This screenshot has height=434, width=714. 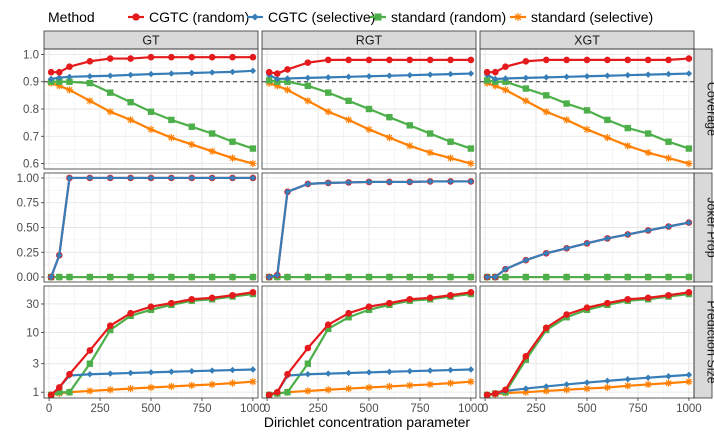 What do you see at coordinates (703, 109) in the screenshot?
I see `row-strip: Coverage` at bounding box center [703, 109].